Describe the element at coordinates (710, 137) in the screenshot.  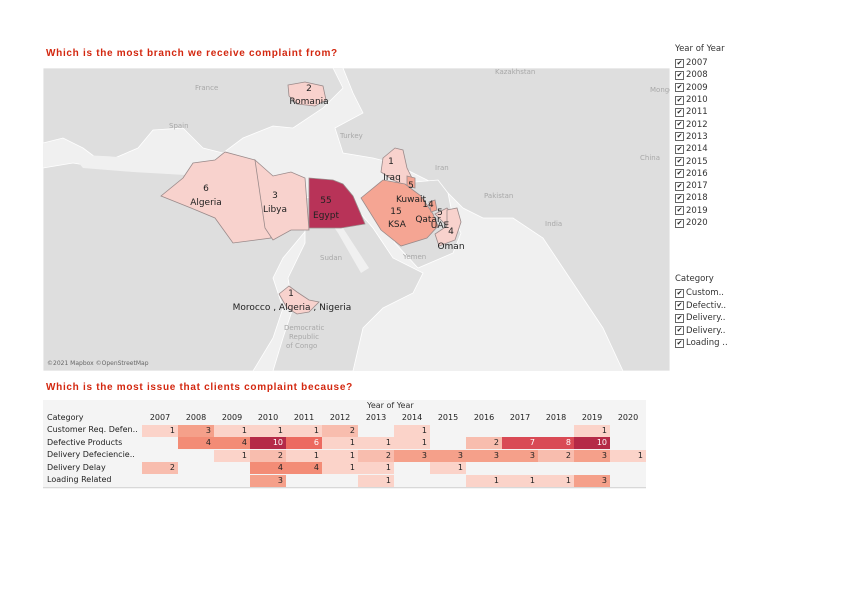
I see `year-filter-item: ✔ 2013` at that location.